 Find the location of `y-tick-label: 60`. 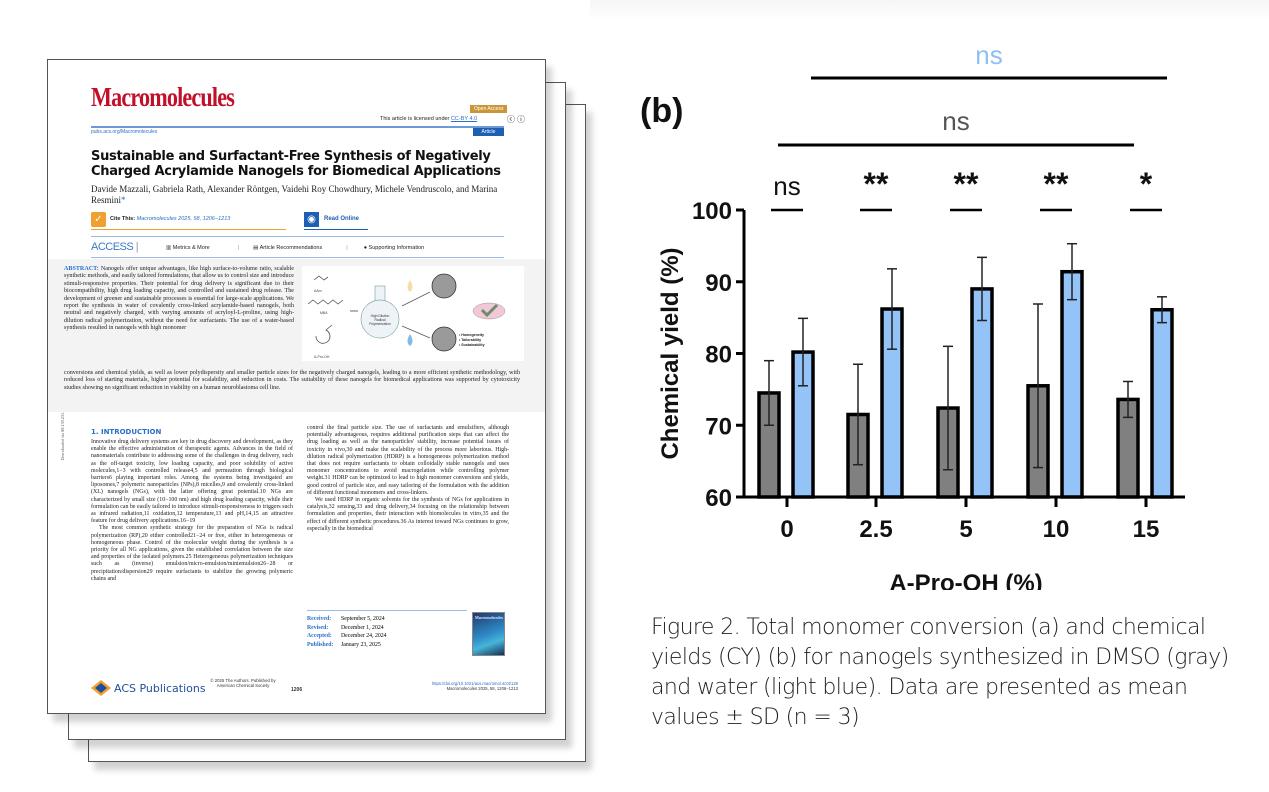

y-tick-label: 60 is located at coordinates (718, 498).